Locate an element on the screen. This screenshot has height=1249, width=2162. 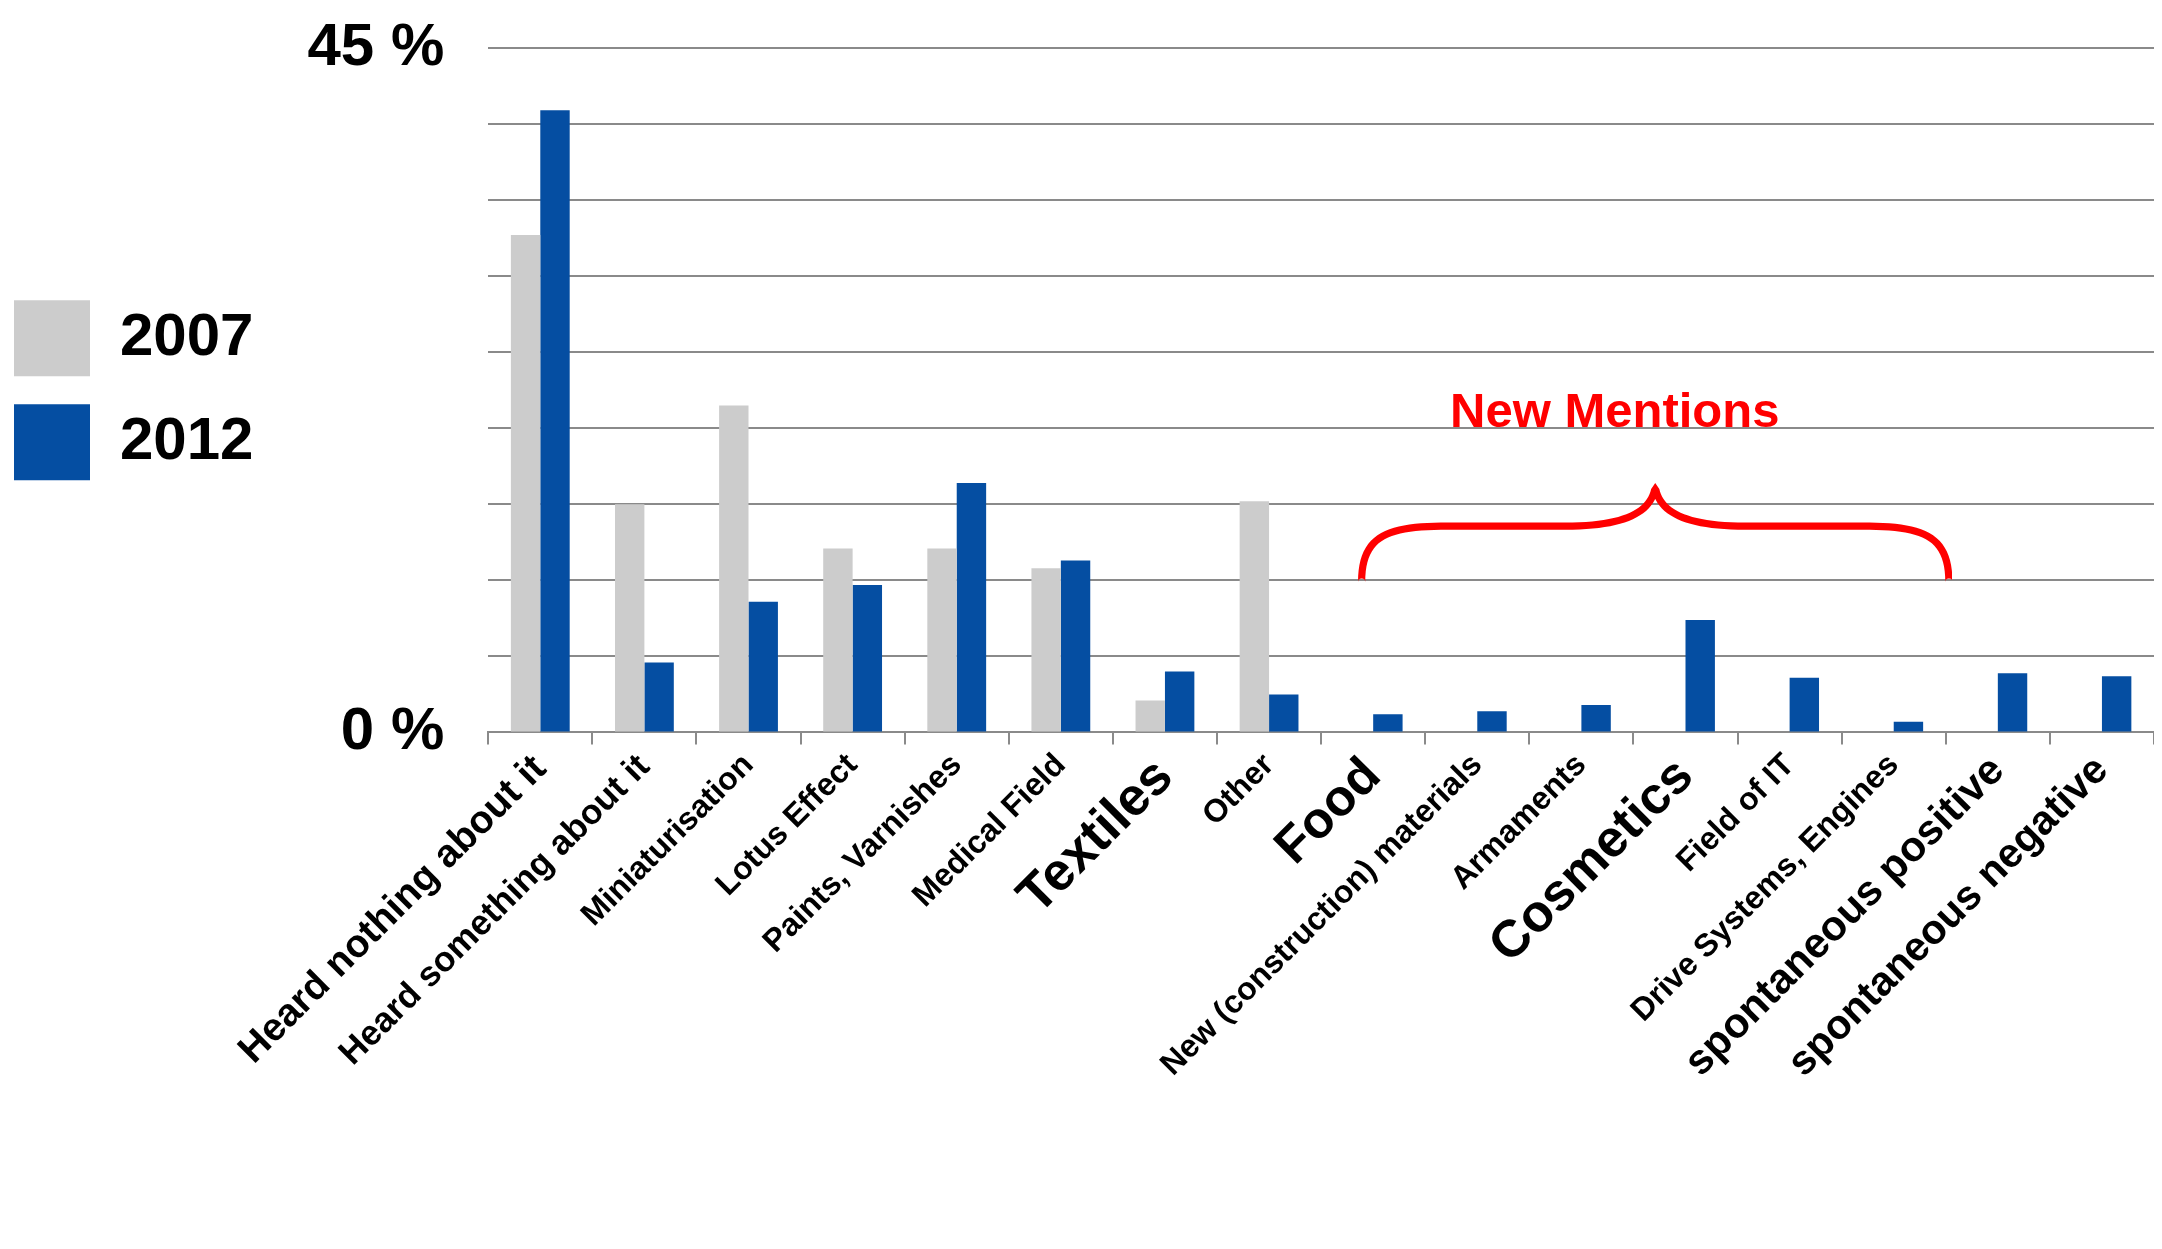
y-tick-label: 0 % is located at coordinates (392, 729).